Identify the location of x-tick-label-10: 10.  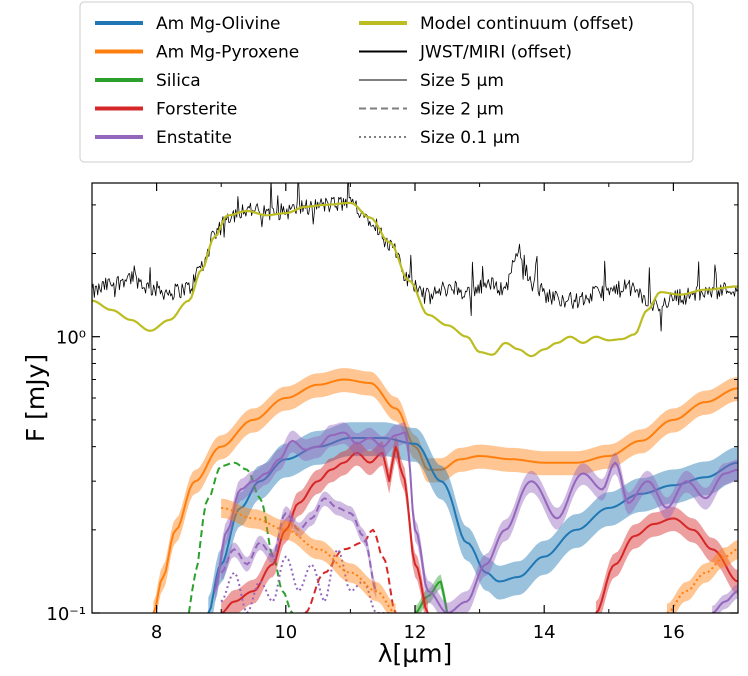
(285, 632).